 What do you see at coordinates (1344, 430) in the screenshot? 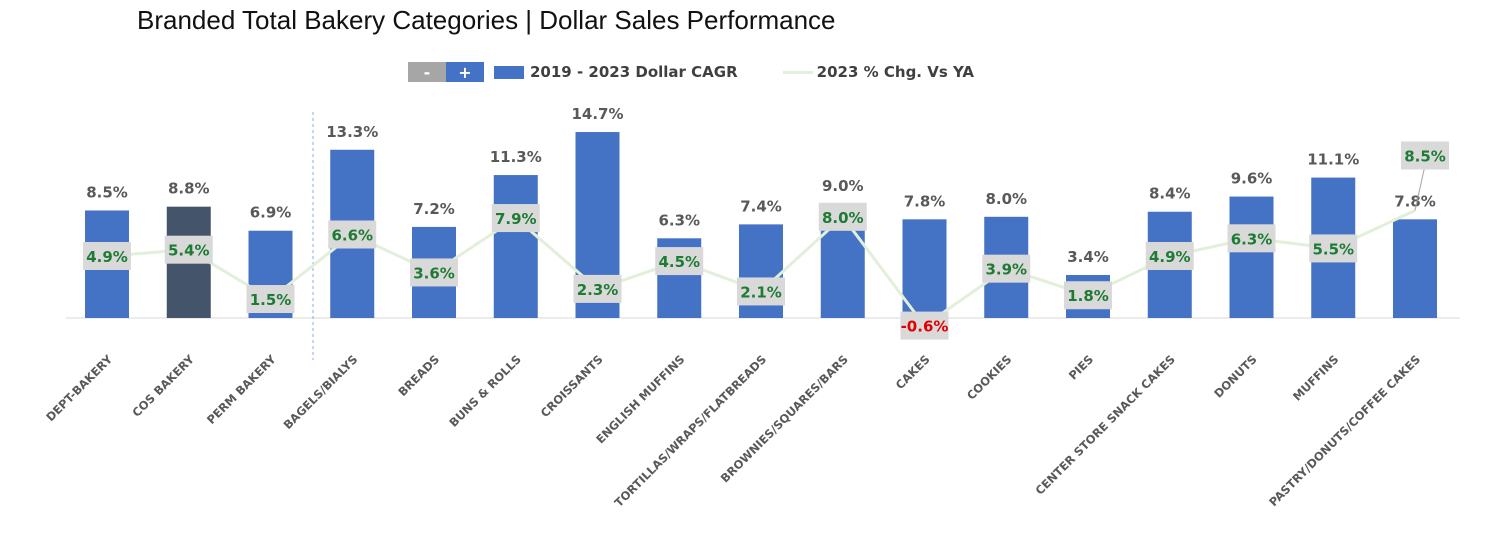
I see `category-label: PASTRY/DONUTS/COFFEE CAKES` at bounding box center [1344, 430].